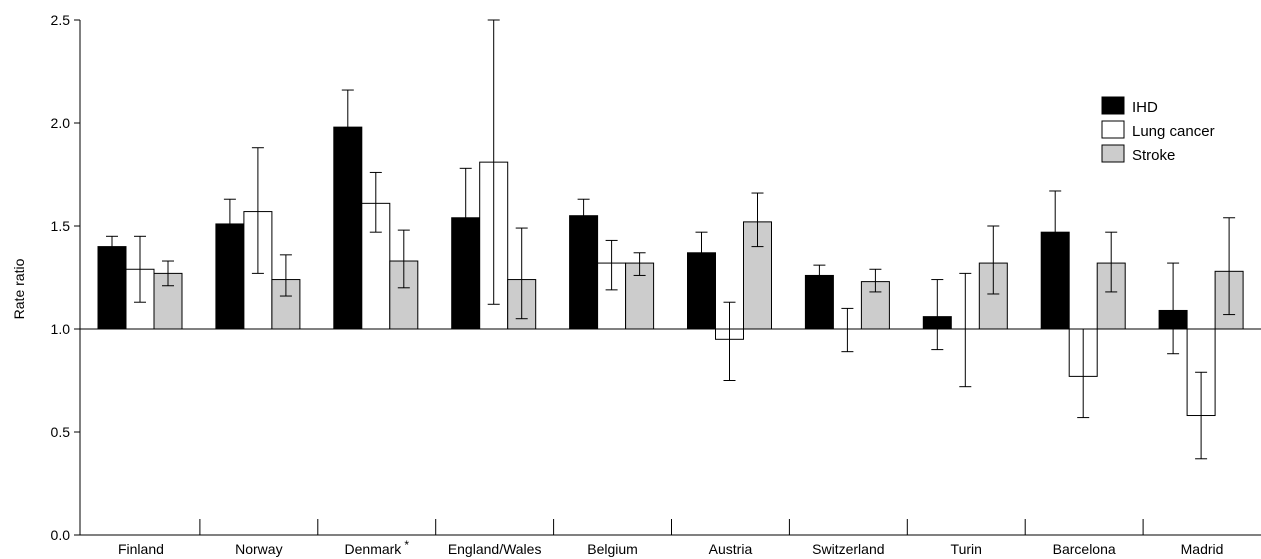  I want to click on category-label: Austria, so click(731, 549).